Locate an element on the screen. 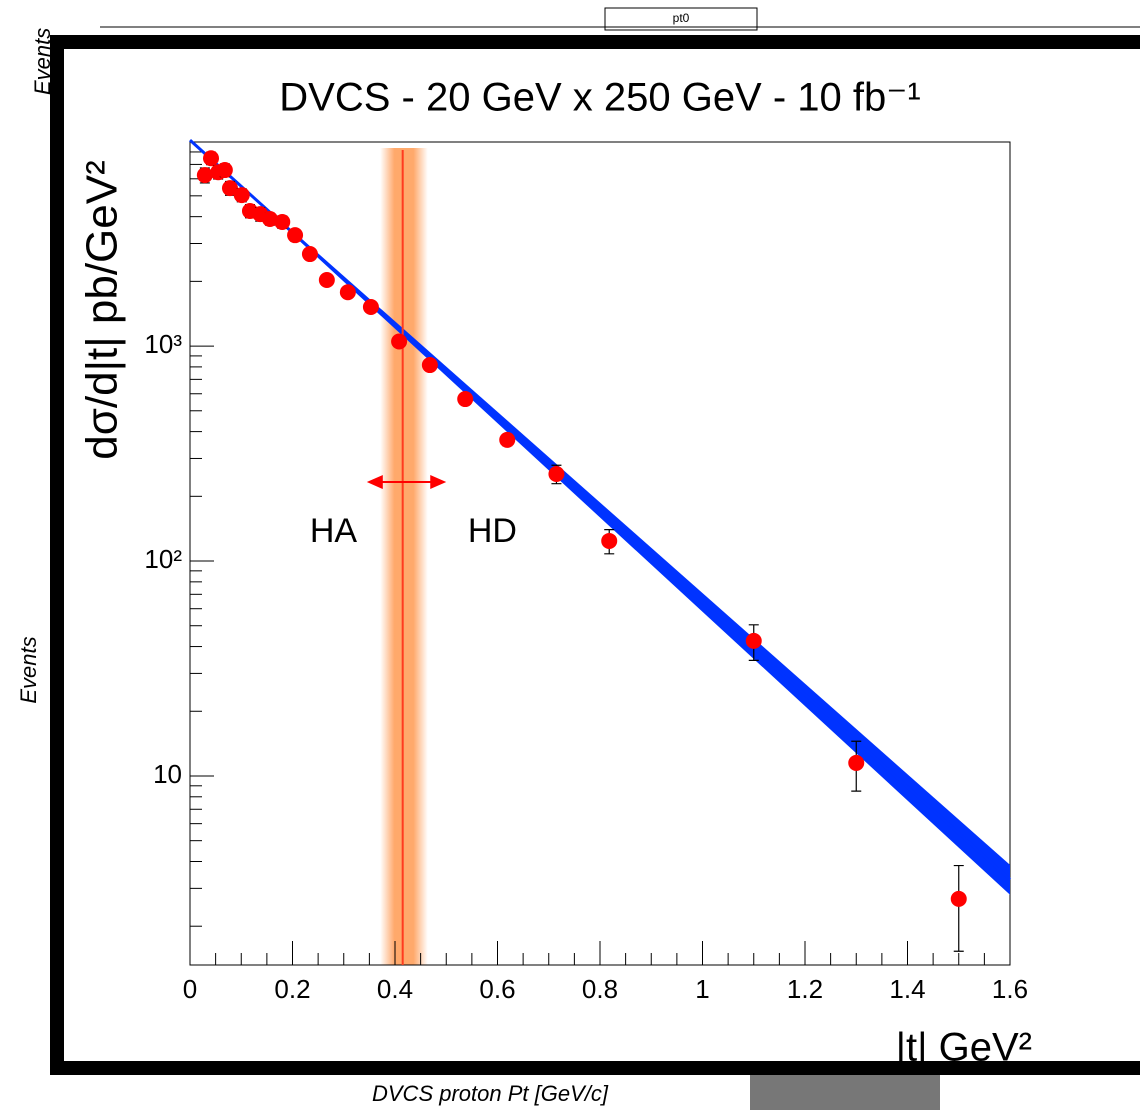 This screenshot has height=1110, width=1140. bg-image is located at coordinates (845, 1092).